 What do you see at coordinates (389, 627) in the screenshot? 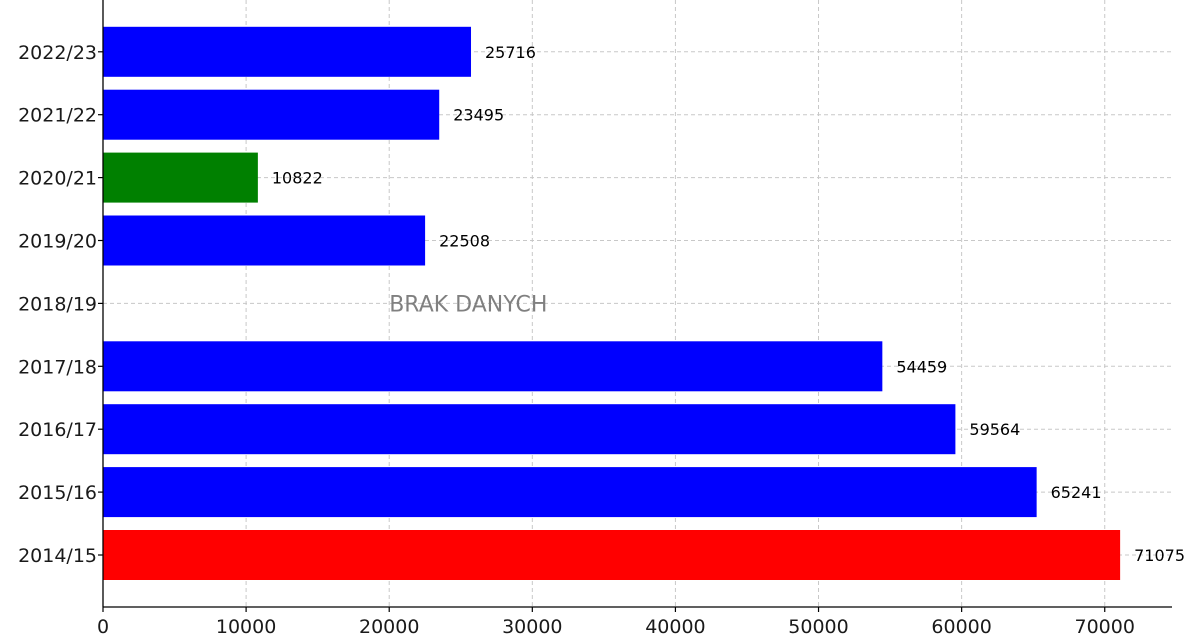
I see `x-tick-label-20000: 20000` at bounding box center [389, 627].